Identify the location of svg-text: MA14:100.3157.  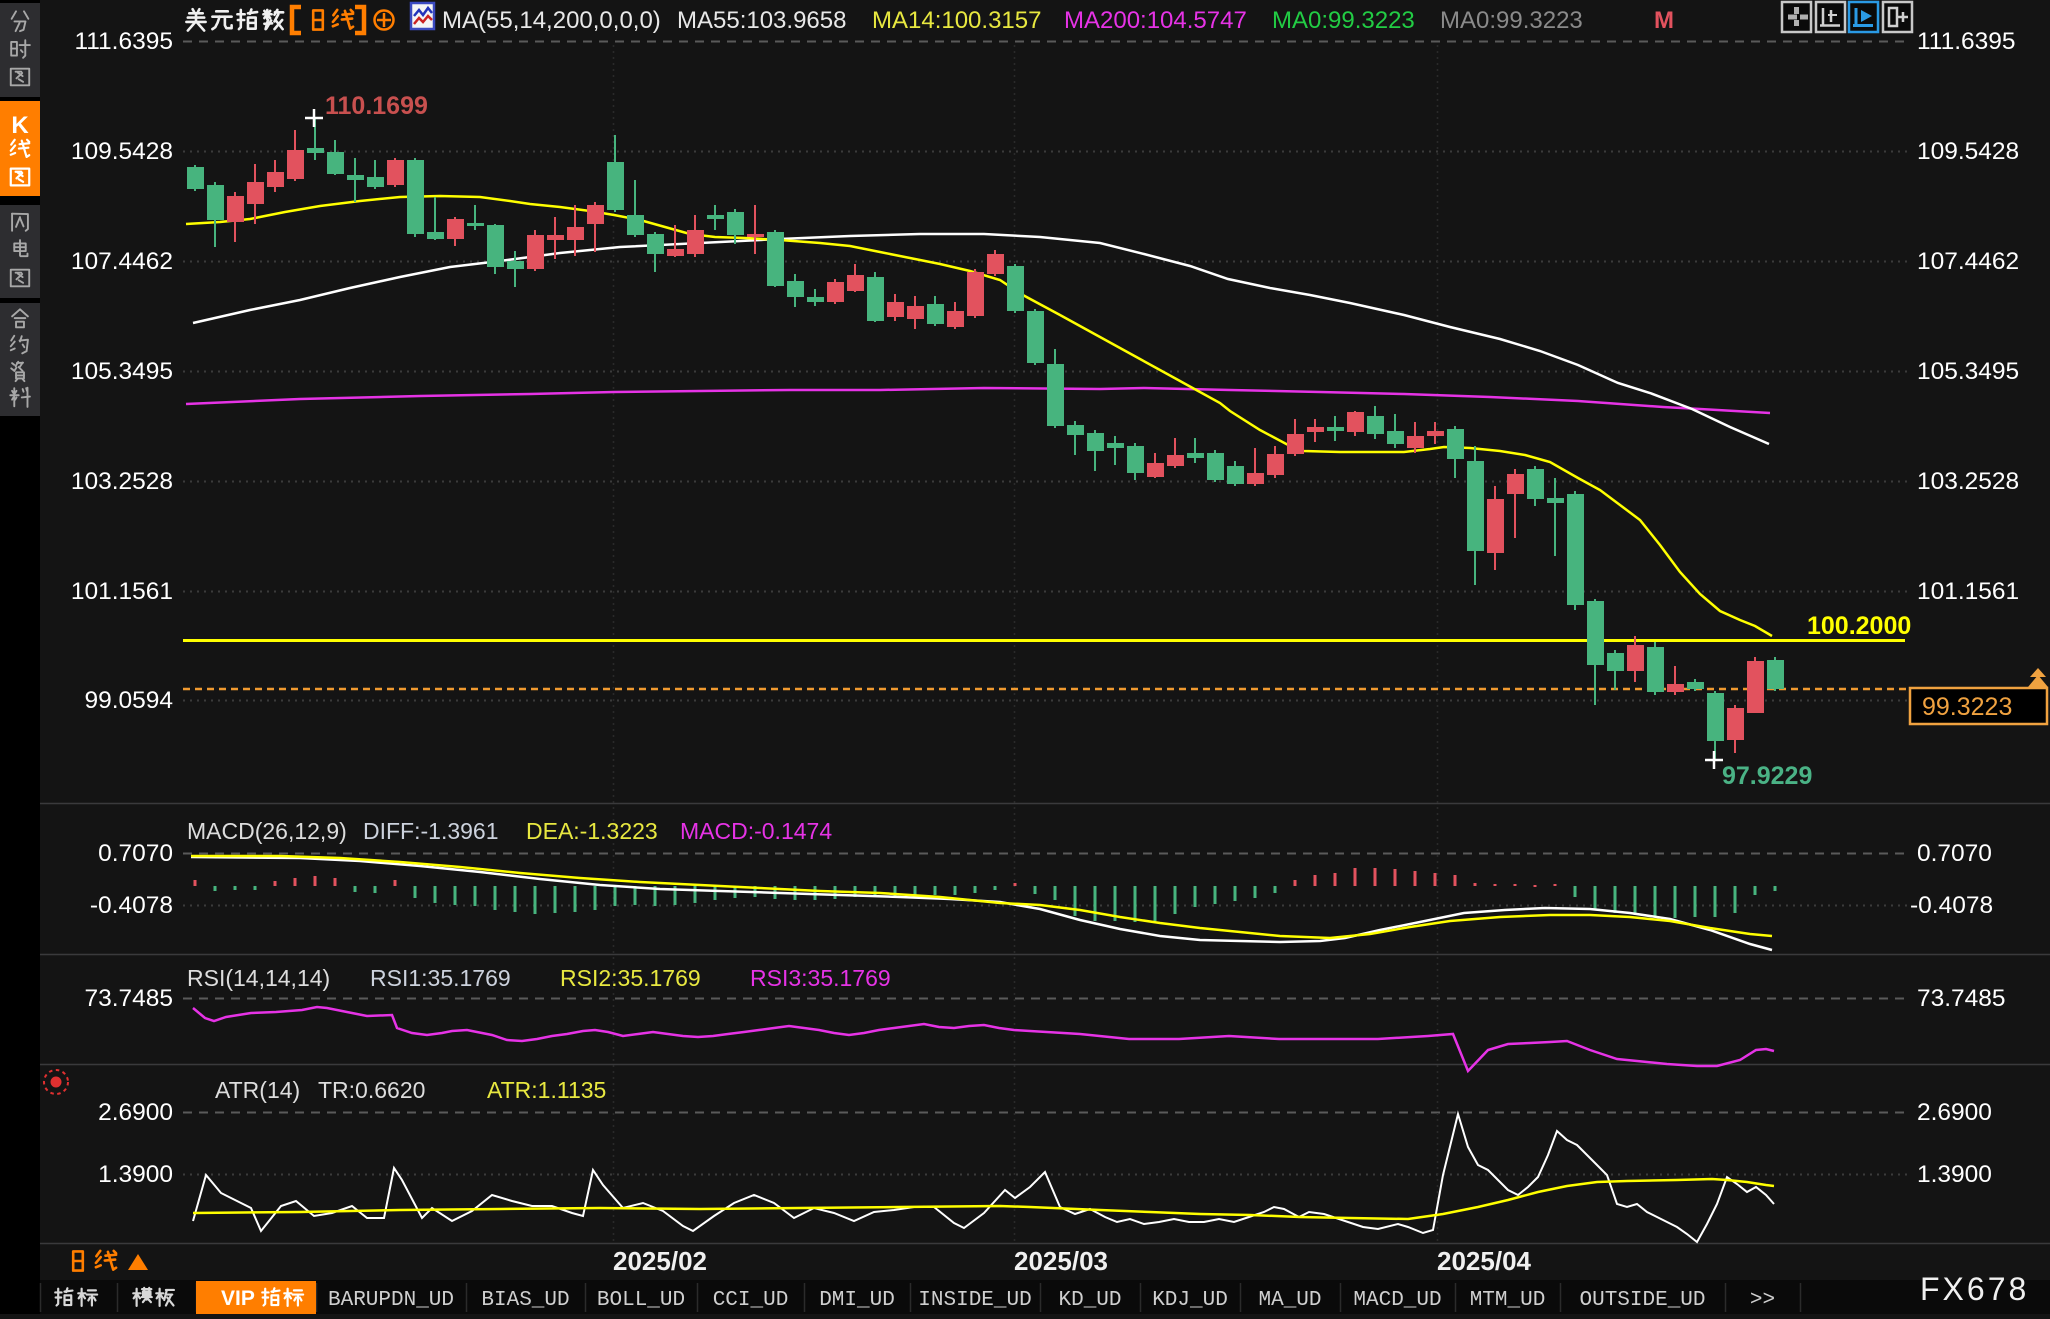
(956, 20).